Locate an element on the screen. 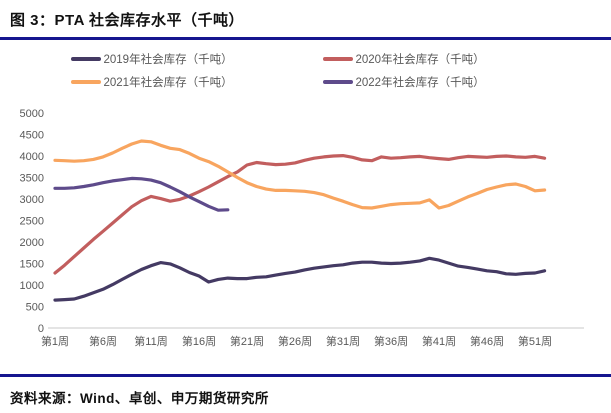 Image resolution: width=611 pixels, height=413 pixels. y-axis-tick-label: 4000 is located at coordinates (32, 157).